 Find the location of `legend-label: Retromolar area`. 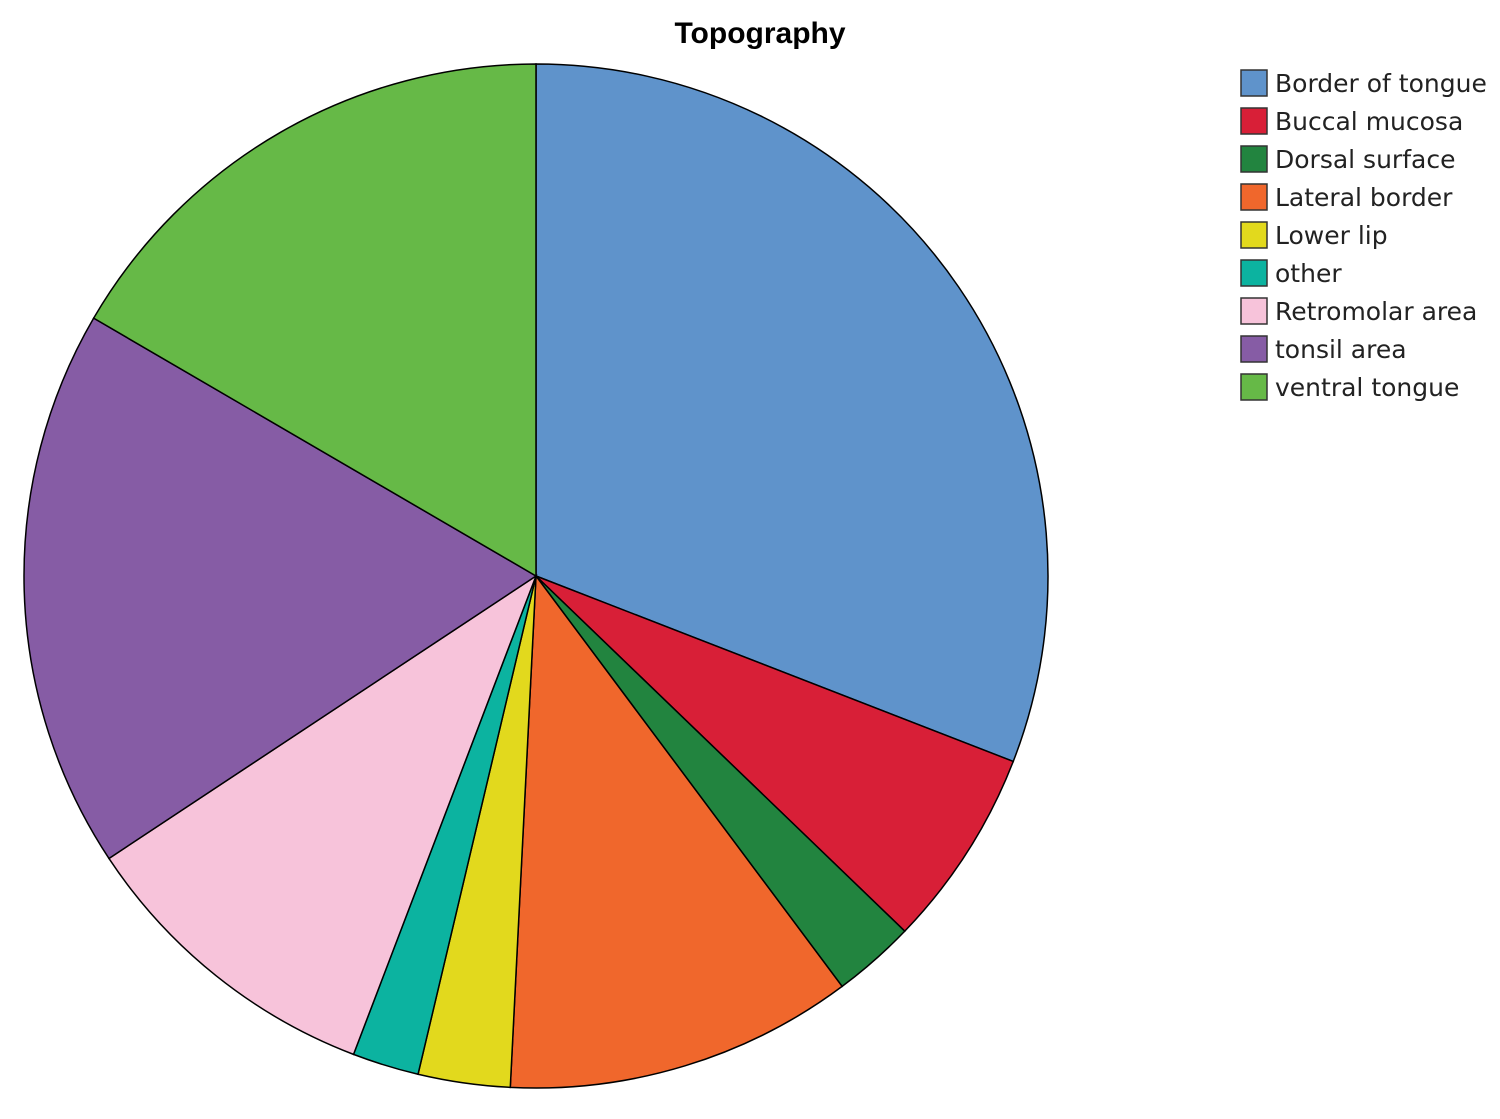

legend-label: Retromolar area is located at coordinates (1376, 311).